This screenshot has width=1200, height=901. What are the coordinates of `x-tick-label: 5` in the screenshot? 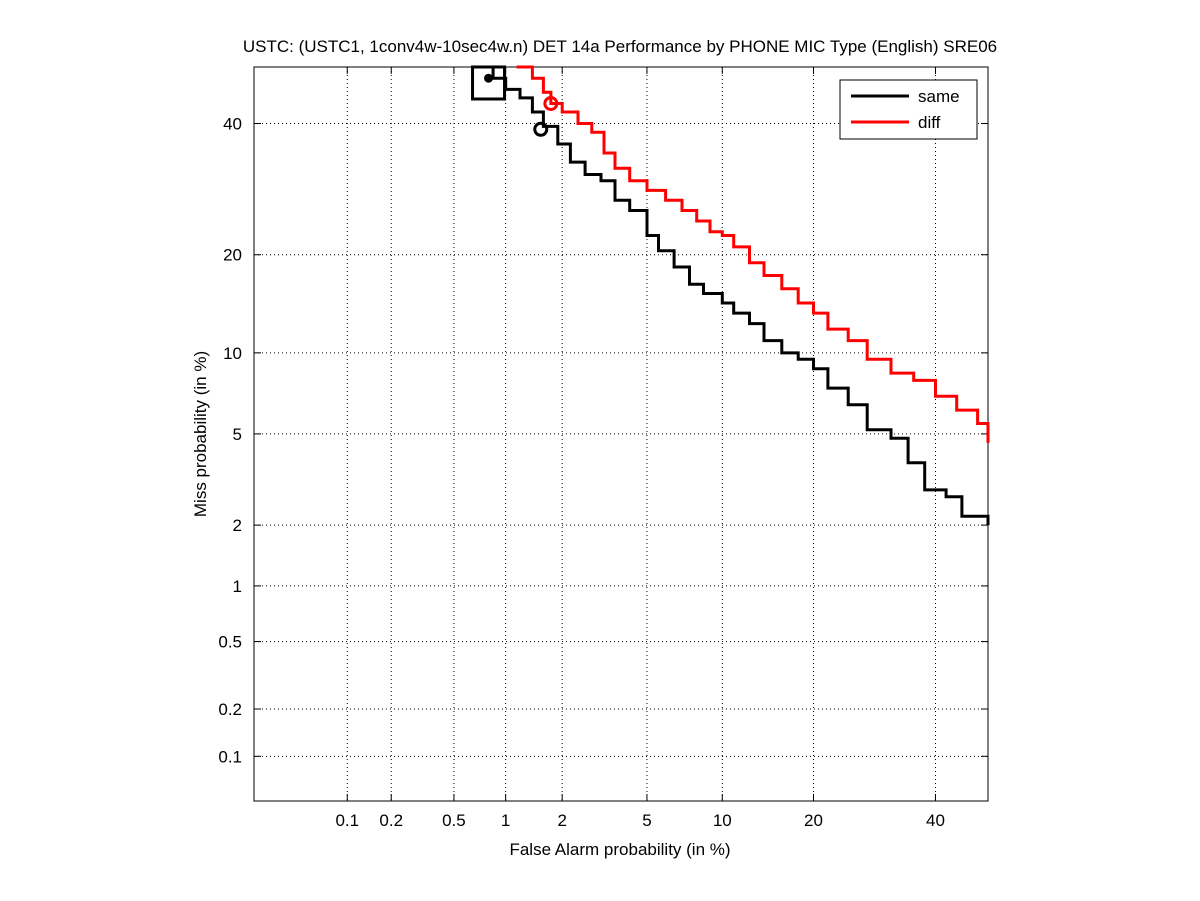 It's located at (646, 820).